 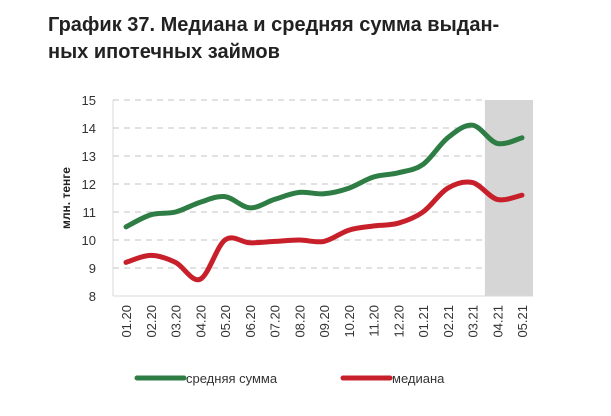 I want to click on y-tick-label: 12, so click(x=89, y=184).